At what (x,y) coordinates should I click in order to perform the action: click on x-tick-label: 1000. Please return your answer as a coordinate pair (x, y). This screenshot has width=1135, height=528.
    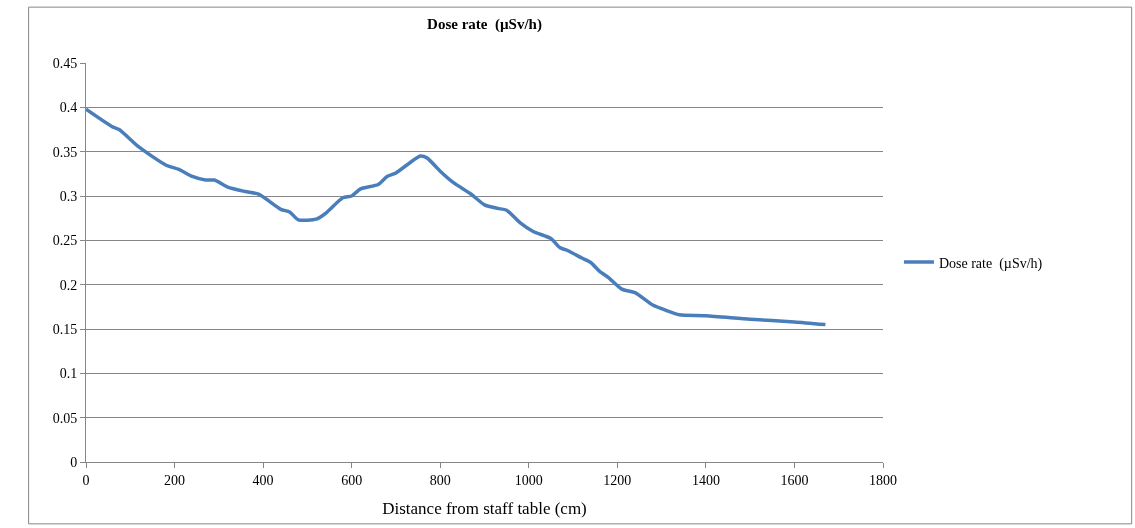
    Looking at the image, I should click on (528, 480).